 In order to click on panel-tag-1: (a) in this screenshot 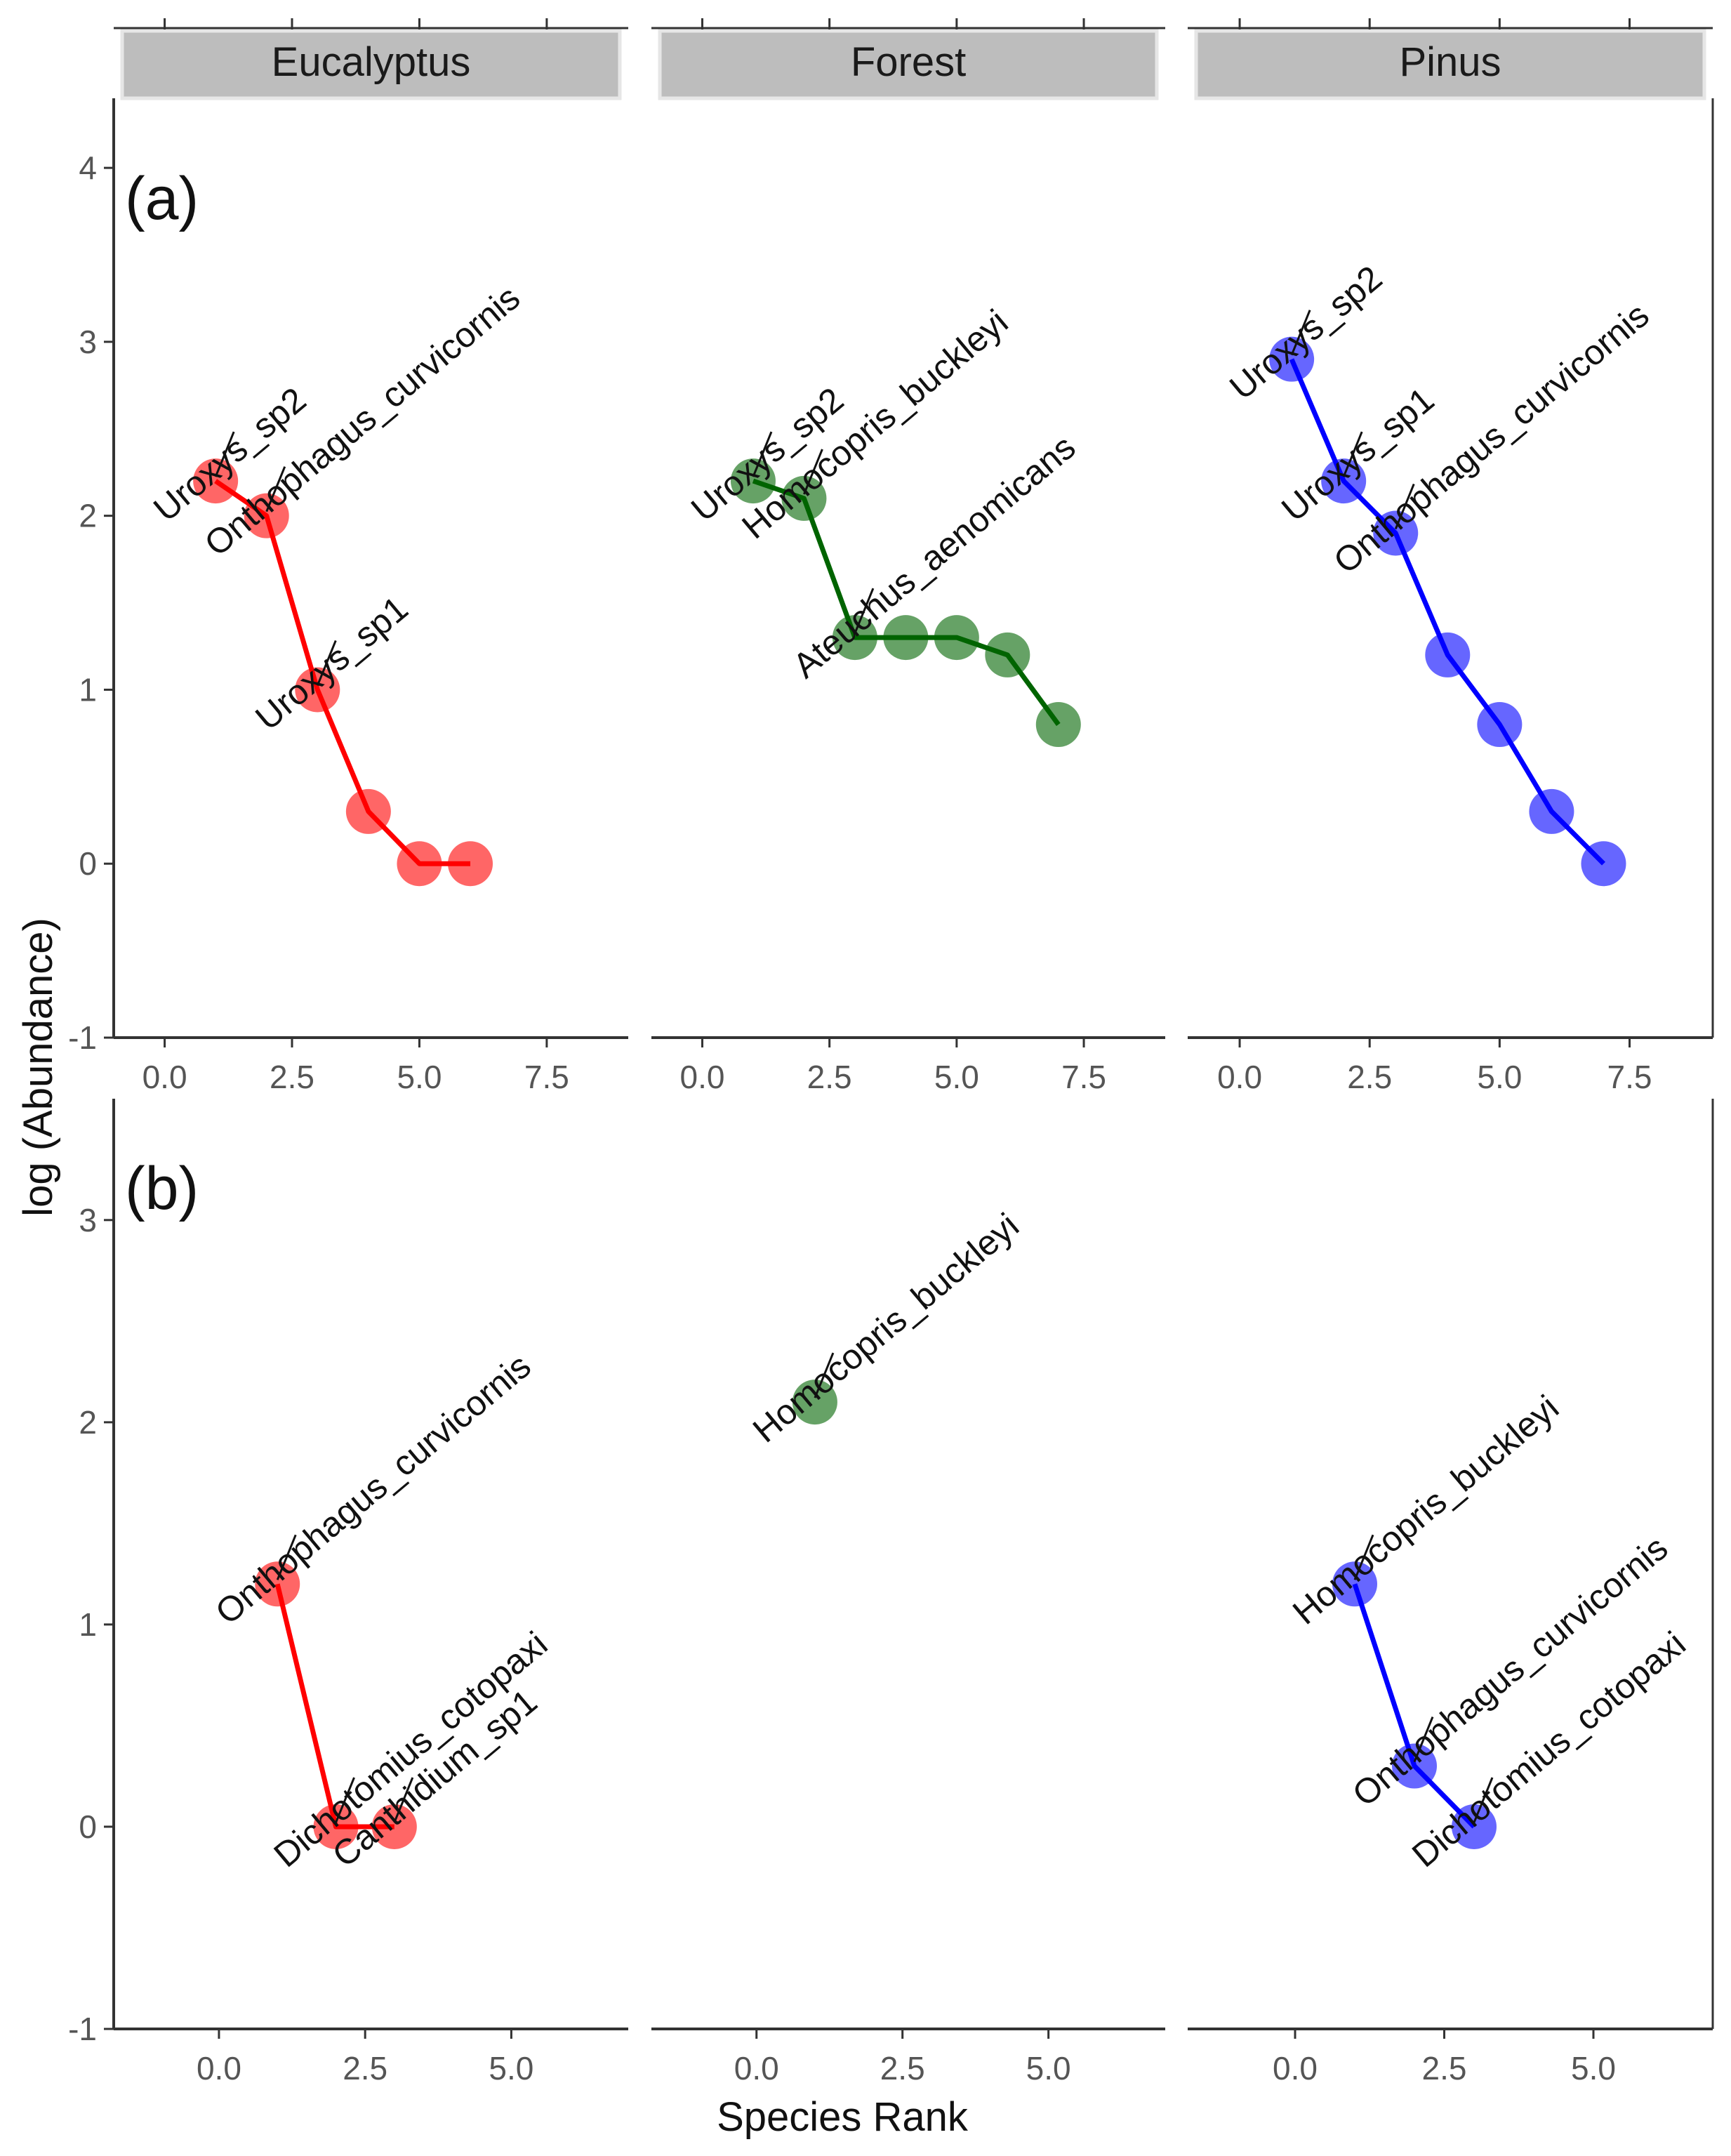, I will do `click(162, 198)`.